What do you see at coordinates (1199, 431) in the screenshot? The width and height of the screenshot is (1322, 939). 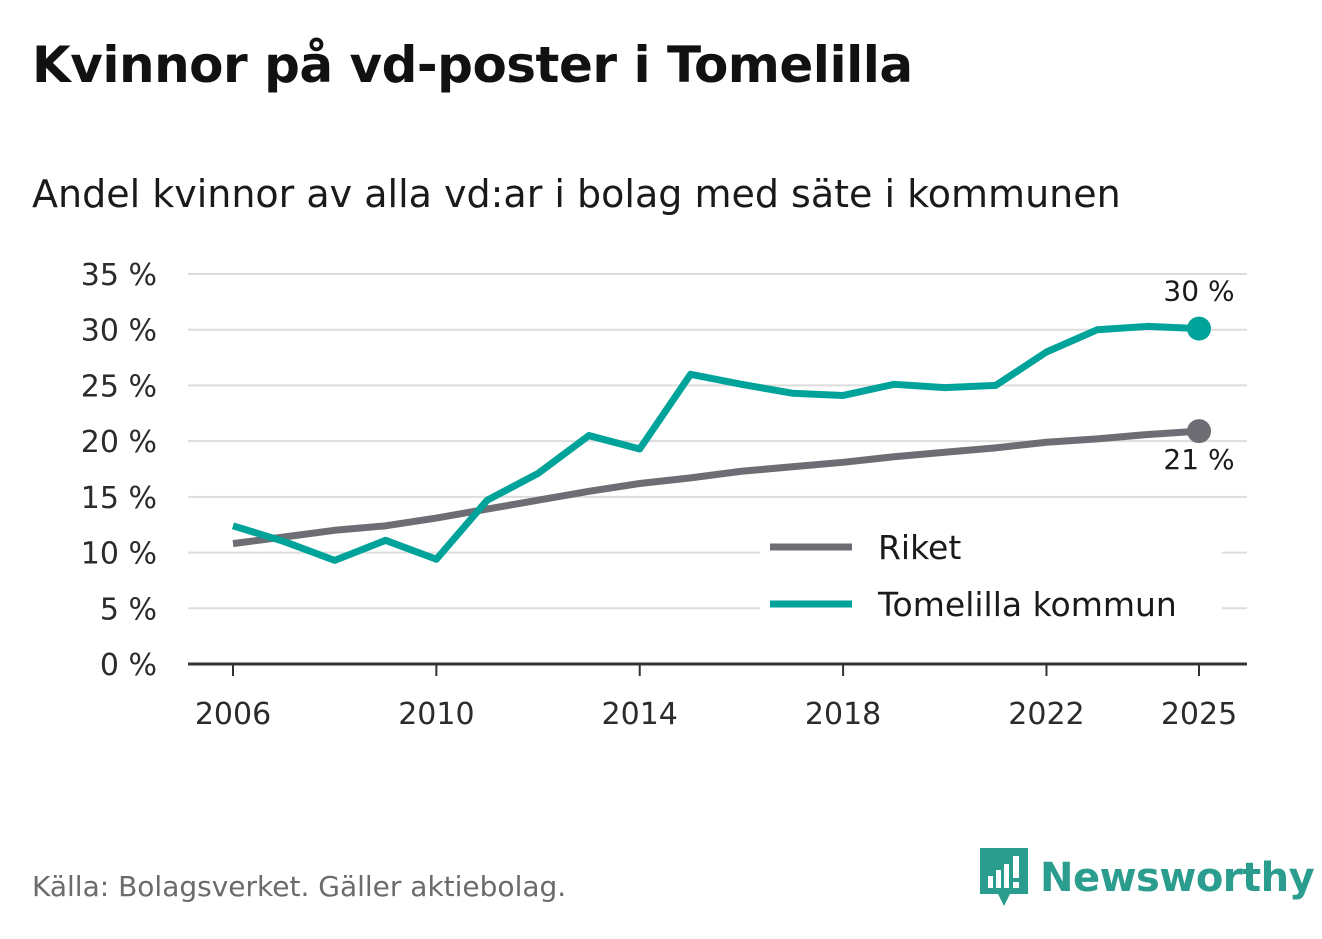 I see `end-point-riket` at bounding box center [1199, 431].